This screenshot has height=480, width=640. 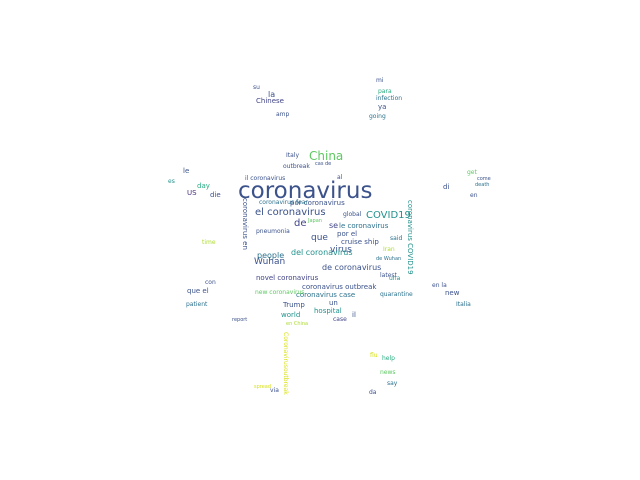 What do you see at coordinates (389, 98) in the screenshot?
I see `word: infection` at bounding box center [389, 98].